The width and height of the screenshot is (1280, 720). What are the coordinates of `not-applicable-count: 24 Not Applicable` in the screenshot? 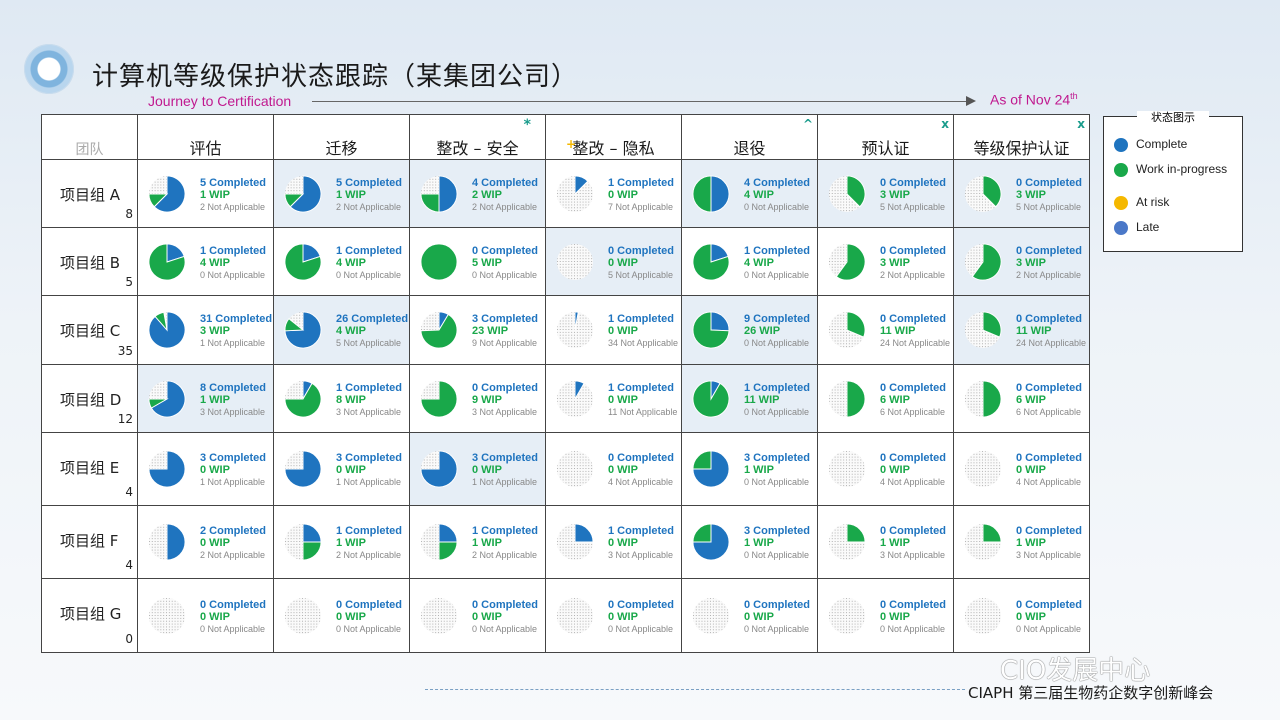 It's located at (915, 343).